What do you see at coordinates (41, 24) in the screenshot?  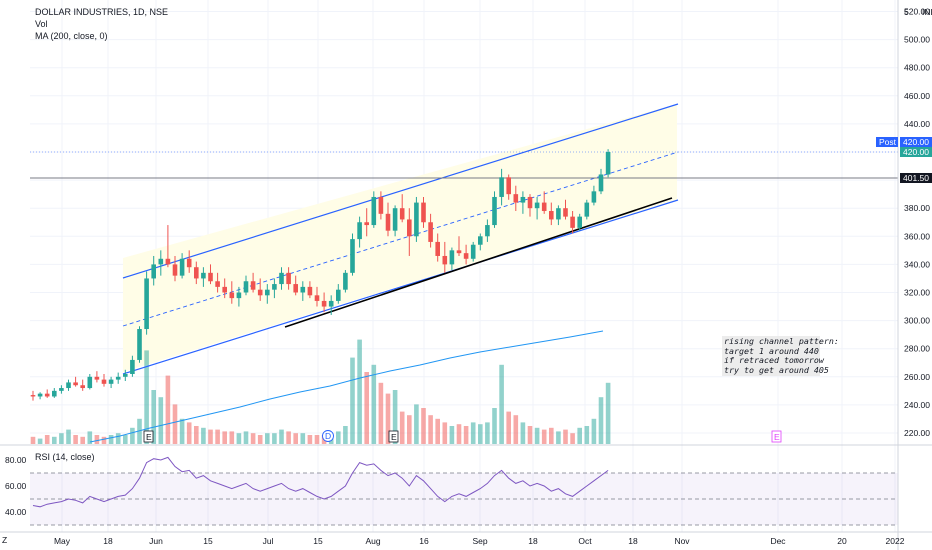 I see `volume-legend: Vol` at bounding box center [41, 24].